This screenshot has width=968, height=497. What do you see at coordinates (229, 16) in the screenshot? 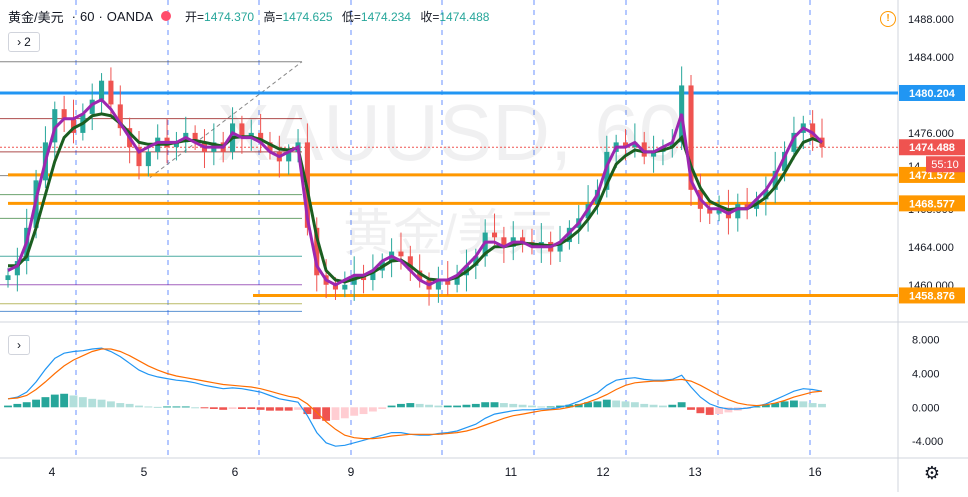
I see `open-value: 1474.370` at bounding box center [229, 16].